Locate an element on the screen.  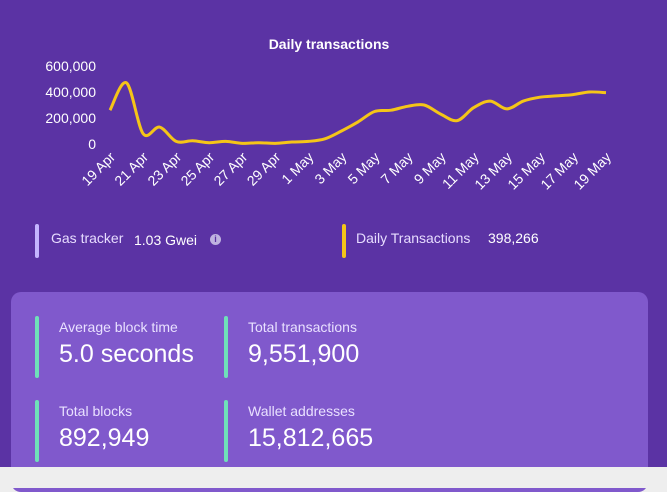
x-tick-label: 7 May is located at coordinates (396, 168).